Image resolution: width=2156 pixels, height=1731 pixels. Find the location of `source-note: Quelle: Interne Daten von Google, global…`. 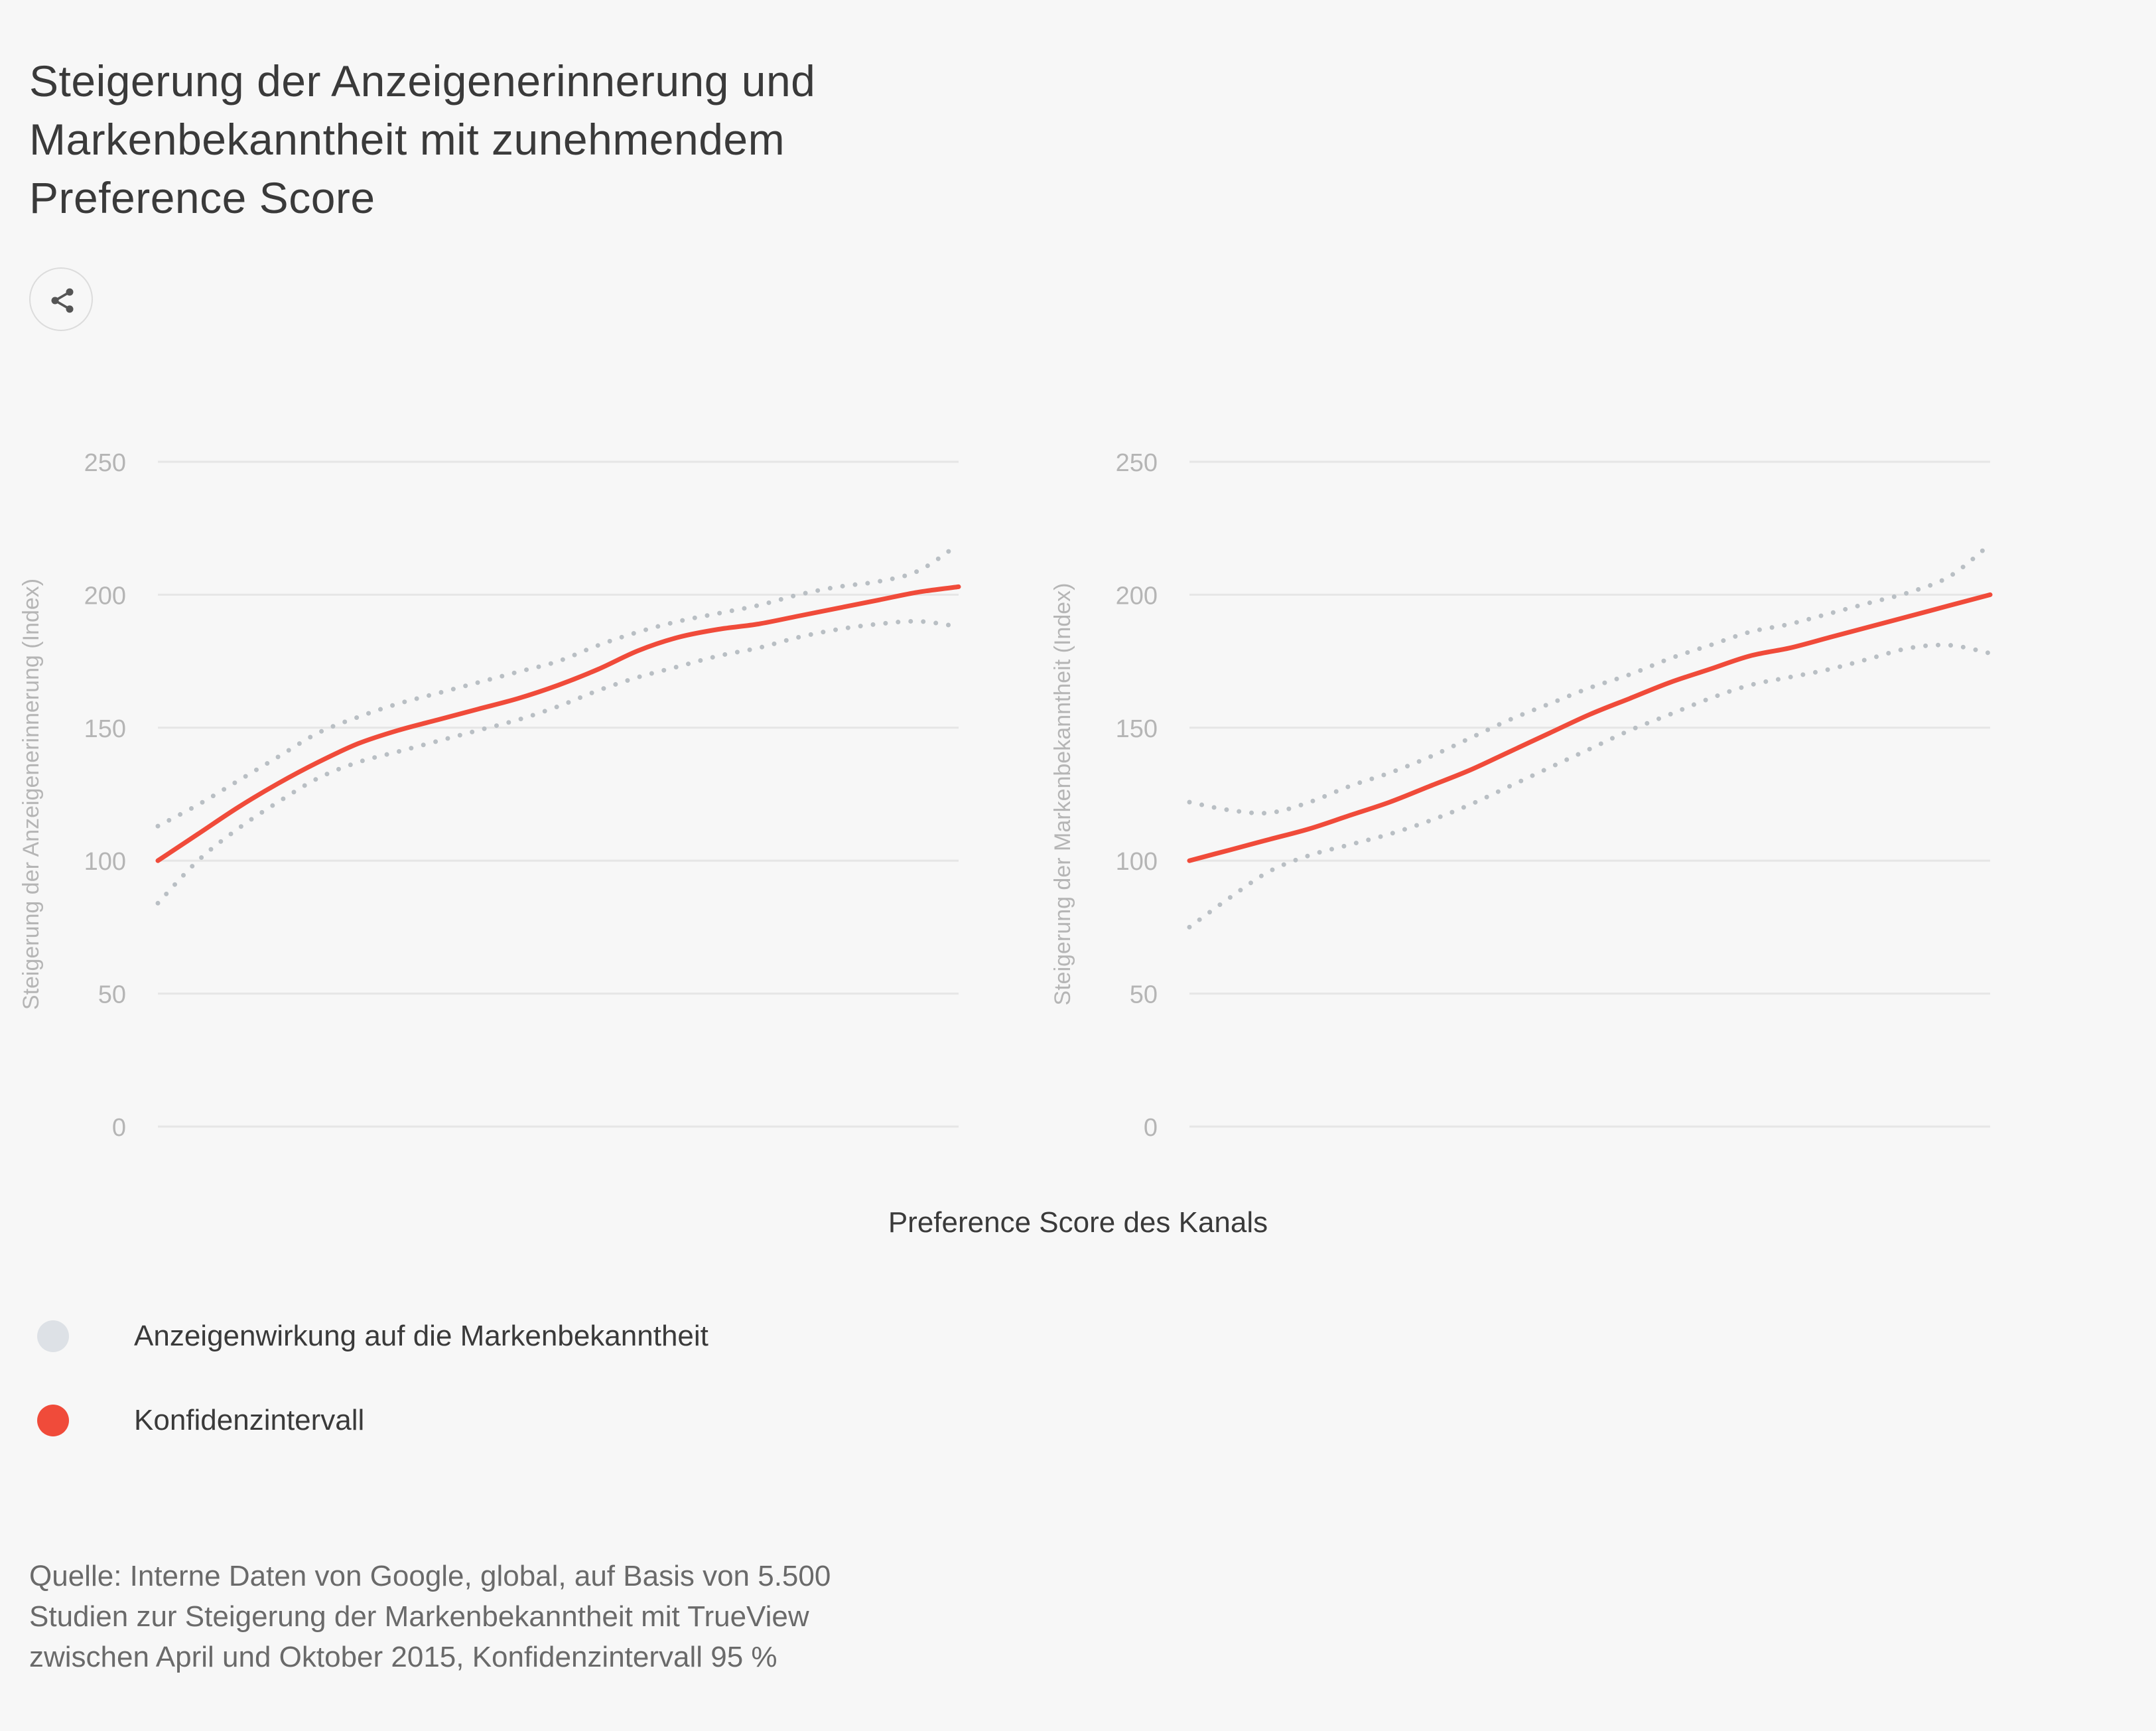

source-note: Quelle: Interne Daten von Google, global… is located at coordinates (510, 1617).